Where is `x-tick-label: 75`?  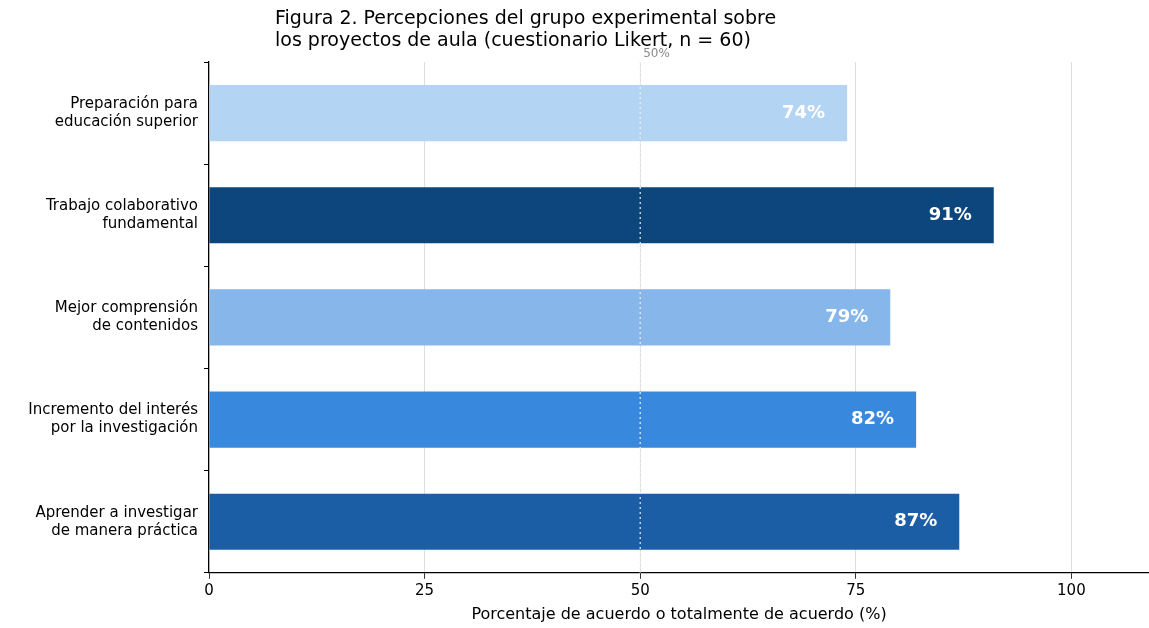 x-tick-label: 75 is located at coordinates (856, 589).